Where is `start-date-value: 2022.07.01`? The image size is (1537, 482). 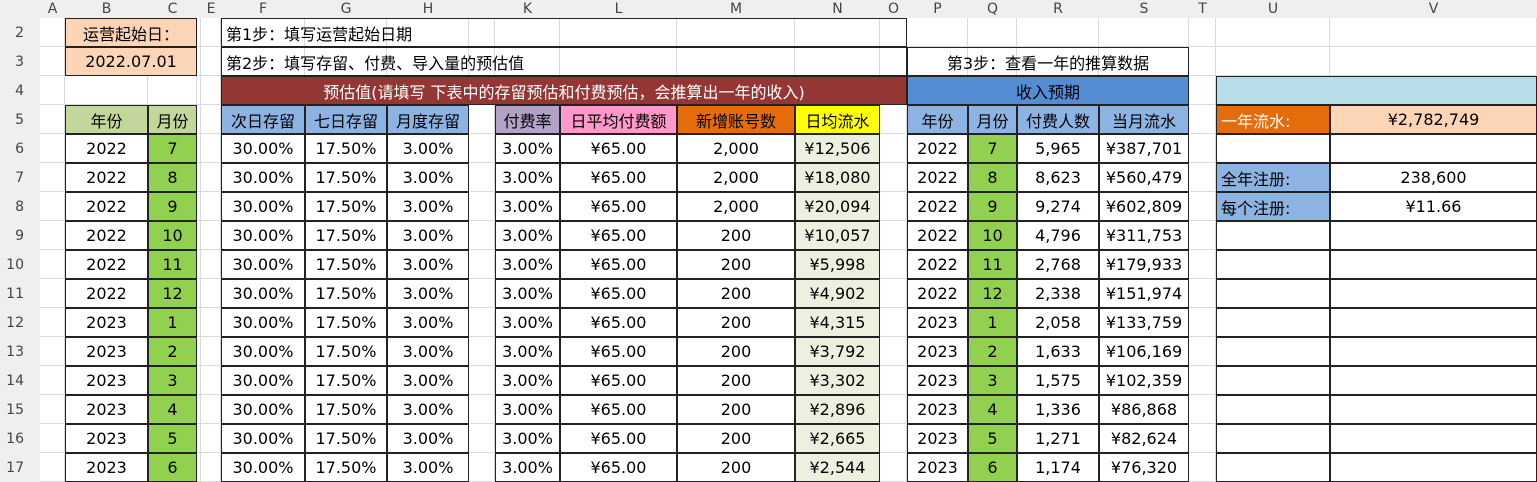
start-date-value: 2022.07.01 is located at coordinates (131, 61).